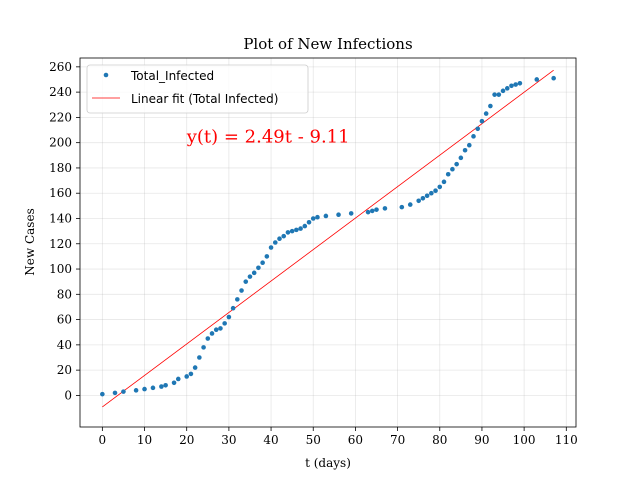 This screenshot has width=640, height=480. I want to click on legend-marker-scatter, so click(106, 75).